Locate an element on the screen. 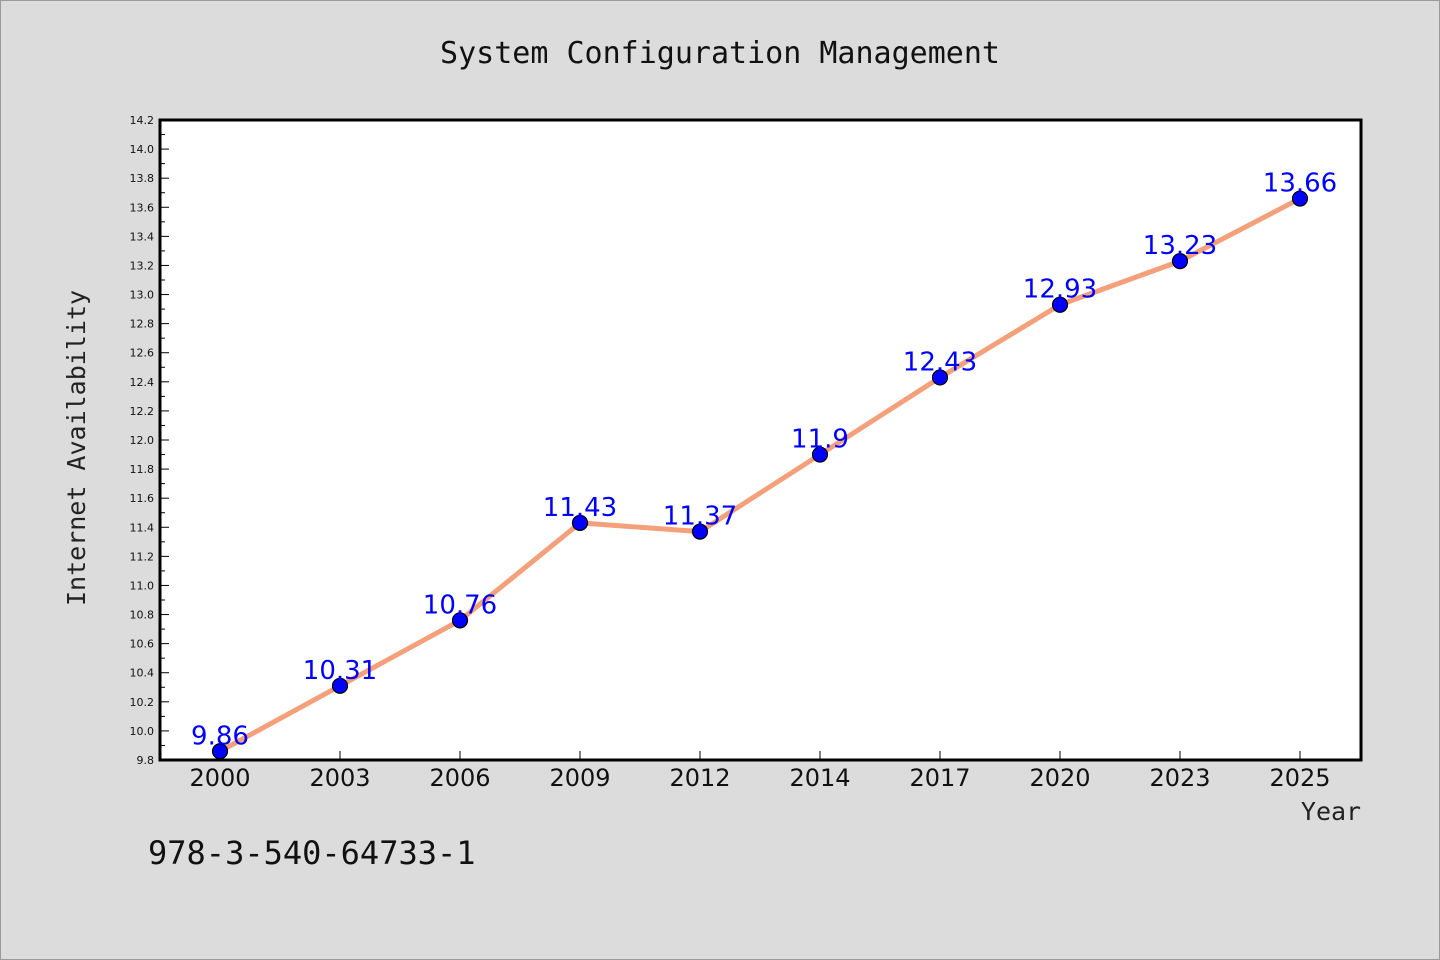 The image size is (1440, 960). y-tick-label: 13.8 is located at coordinates (142, 178).